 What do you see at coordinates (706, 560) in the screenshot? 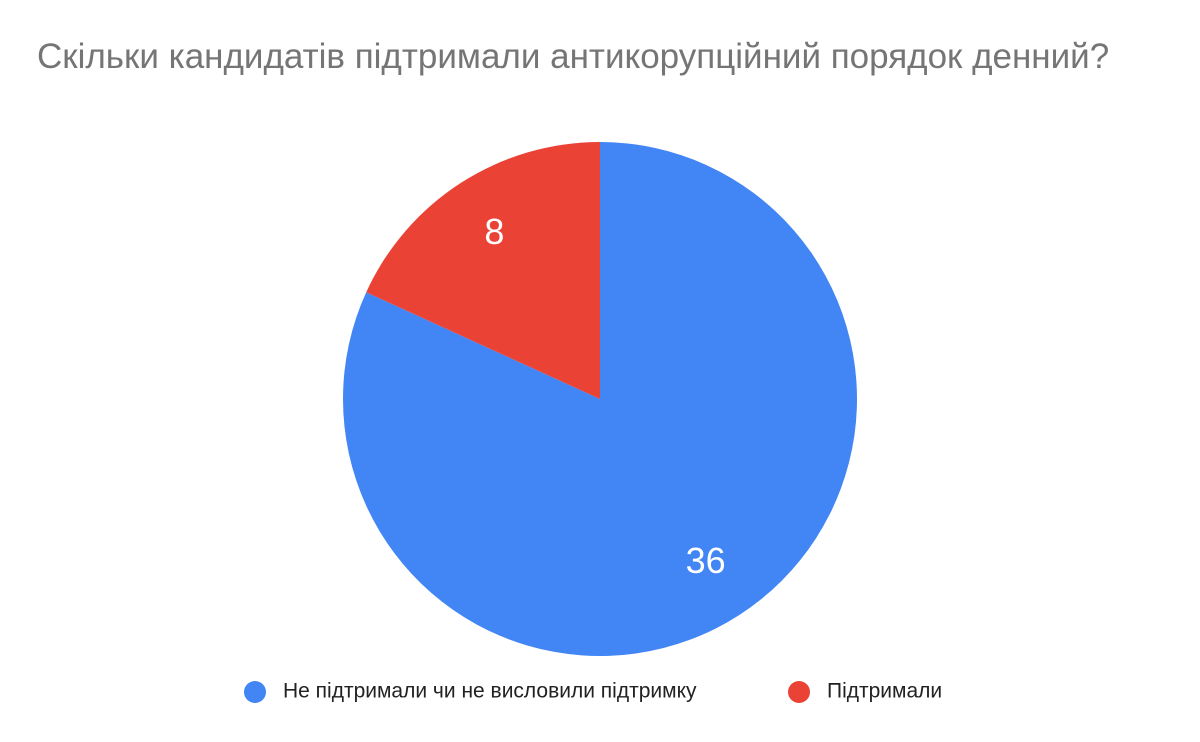
I see `data-label: 36` at bounding box center [706, 560].